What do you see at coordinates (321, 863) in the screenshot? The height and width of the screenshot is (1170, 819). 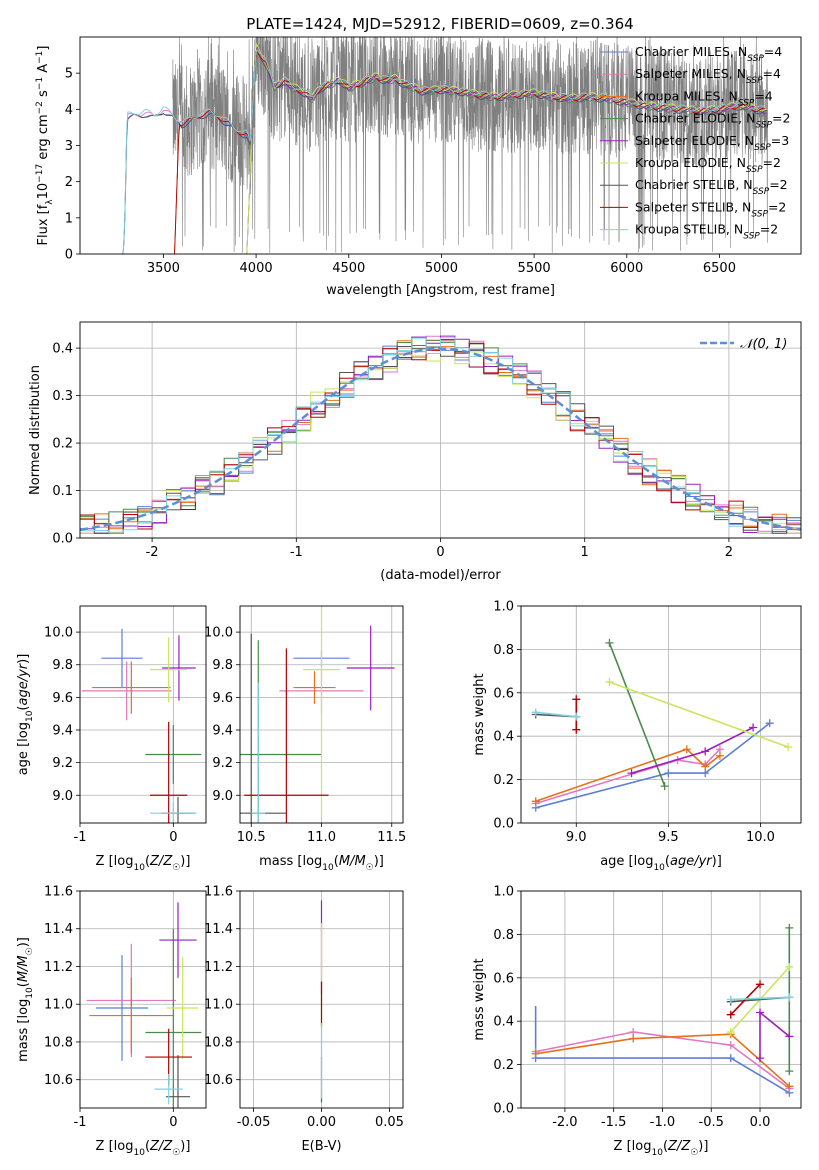 I see `x-axis-label: mass [log10(M/M☉)]` at bounding box center [321, 863].